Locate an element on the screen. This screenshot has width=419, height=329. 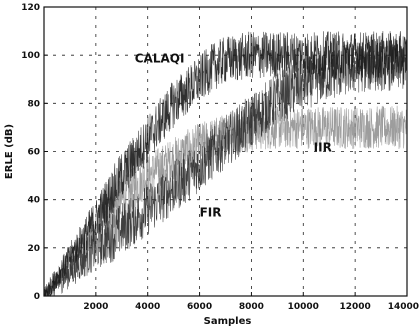
y-axis-label: ERLE (dB) is located at coordinates (9, 151).